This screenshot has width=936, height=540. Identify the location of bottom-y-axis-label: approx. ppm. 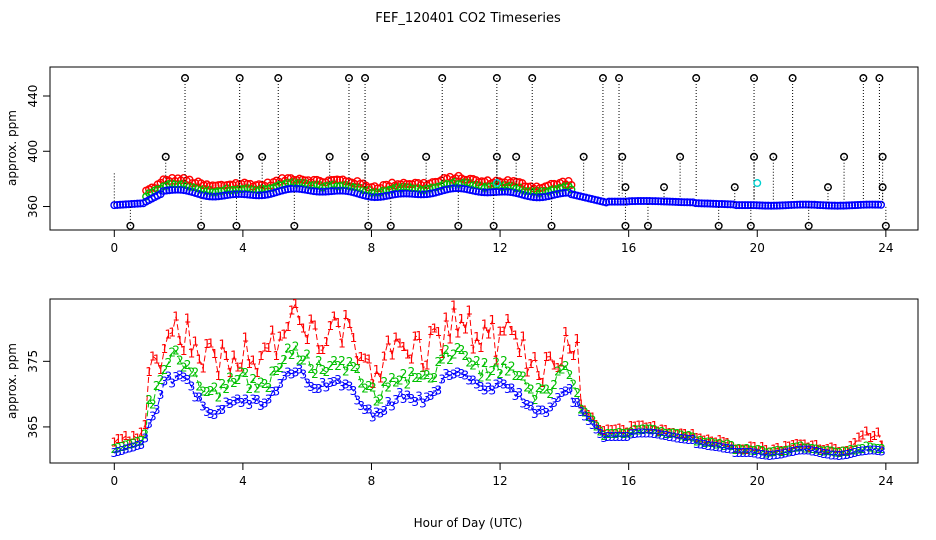
(12, 381).